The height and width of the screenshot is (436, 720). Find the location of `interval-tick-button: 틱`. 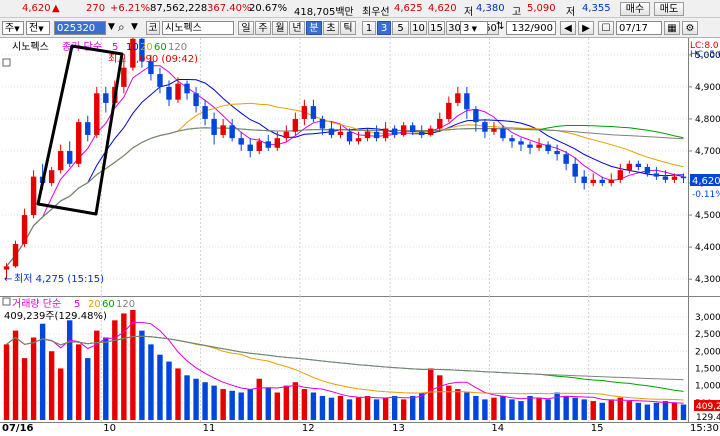

interval-tick-button: 틱 is located at coordinates (348, 28).